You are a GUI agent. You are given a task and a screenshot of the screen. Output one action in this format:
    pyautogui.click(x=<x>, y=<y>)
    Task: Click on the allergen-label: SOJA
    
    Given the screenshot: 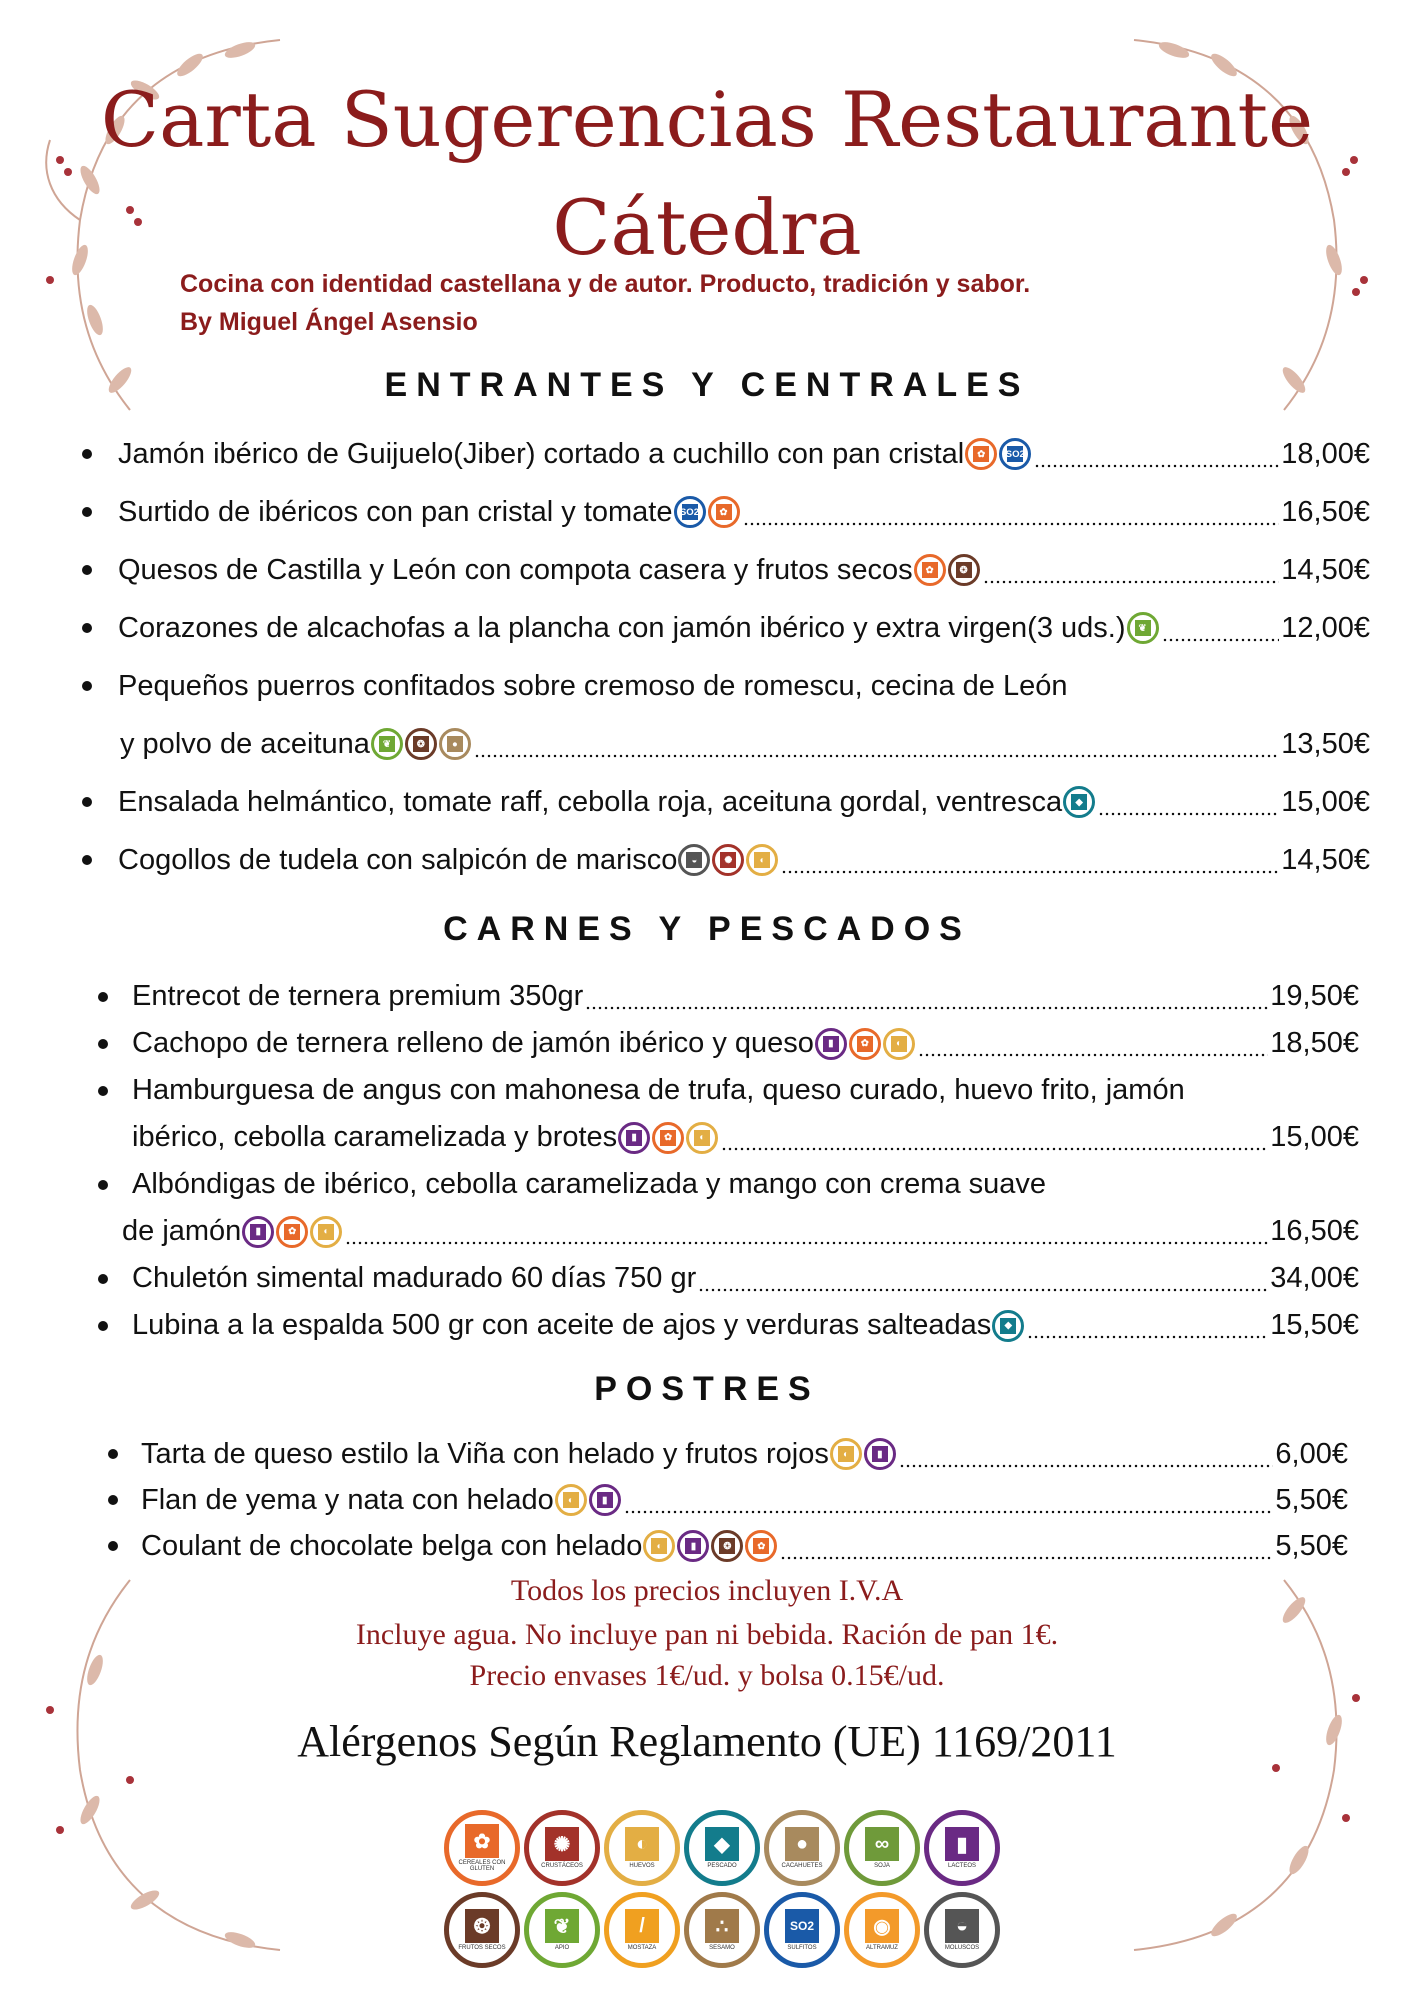 What is the action you would take?
    pyautogui.click(x=882, y=1866)
    